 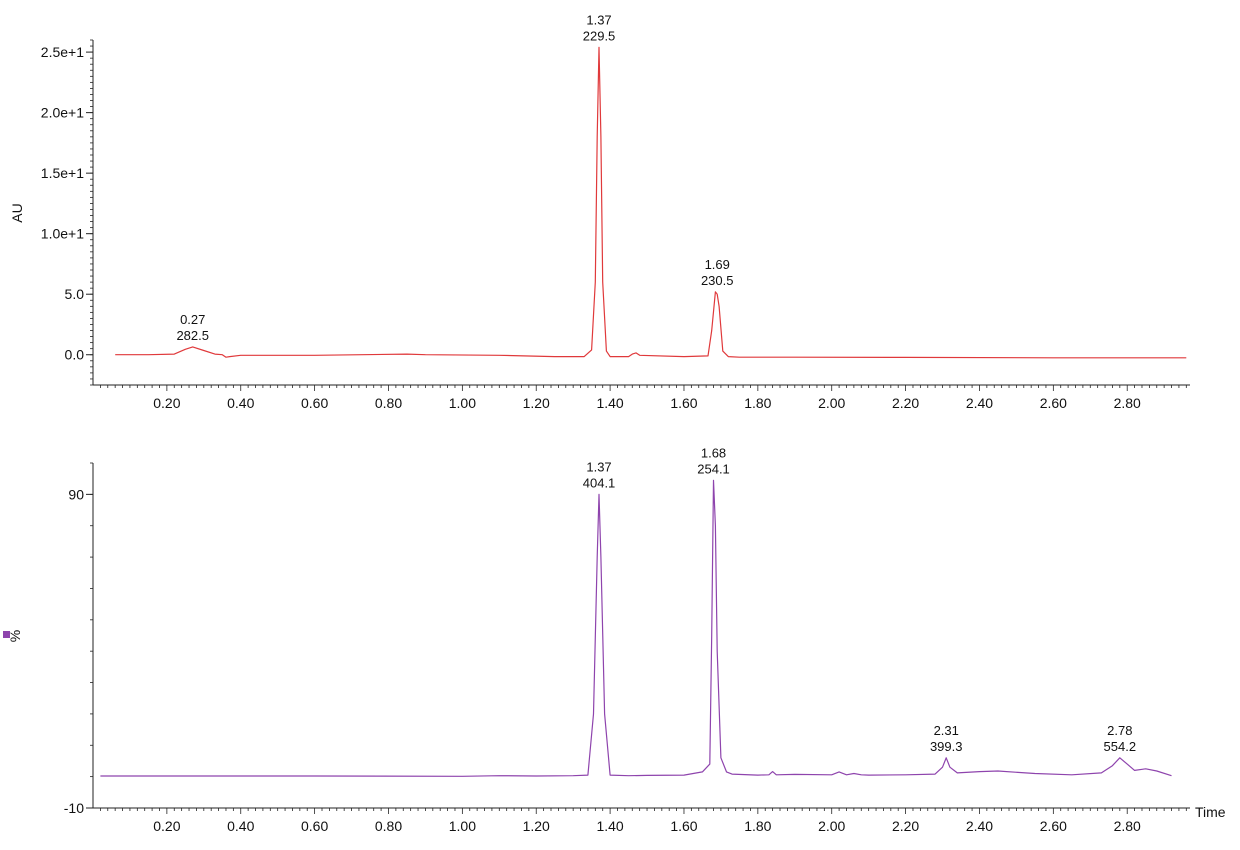 What do you see at coordinates (599, 35) in the screenshot?
I see `peak-mass-label: 229.5` at bounding box center [599, 35].